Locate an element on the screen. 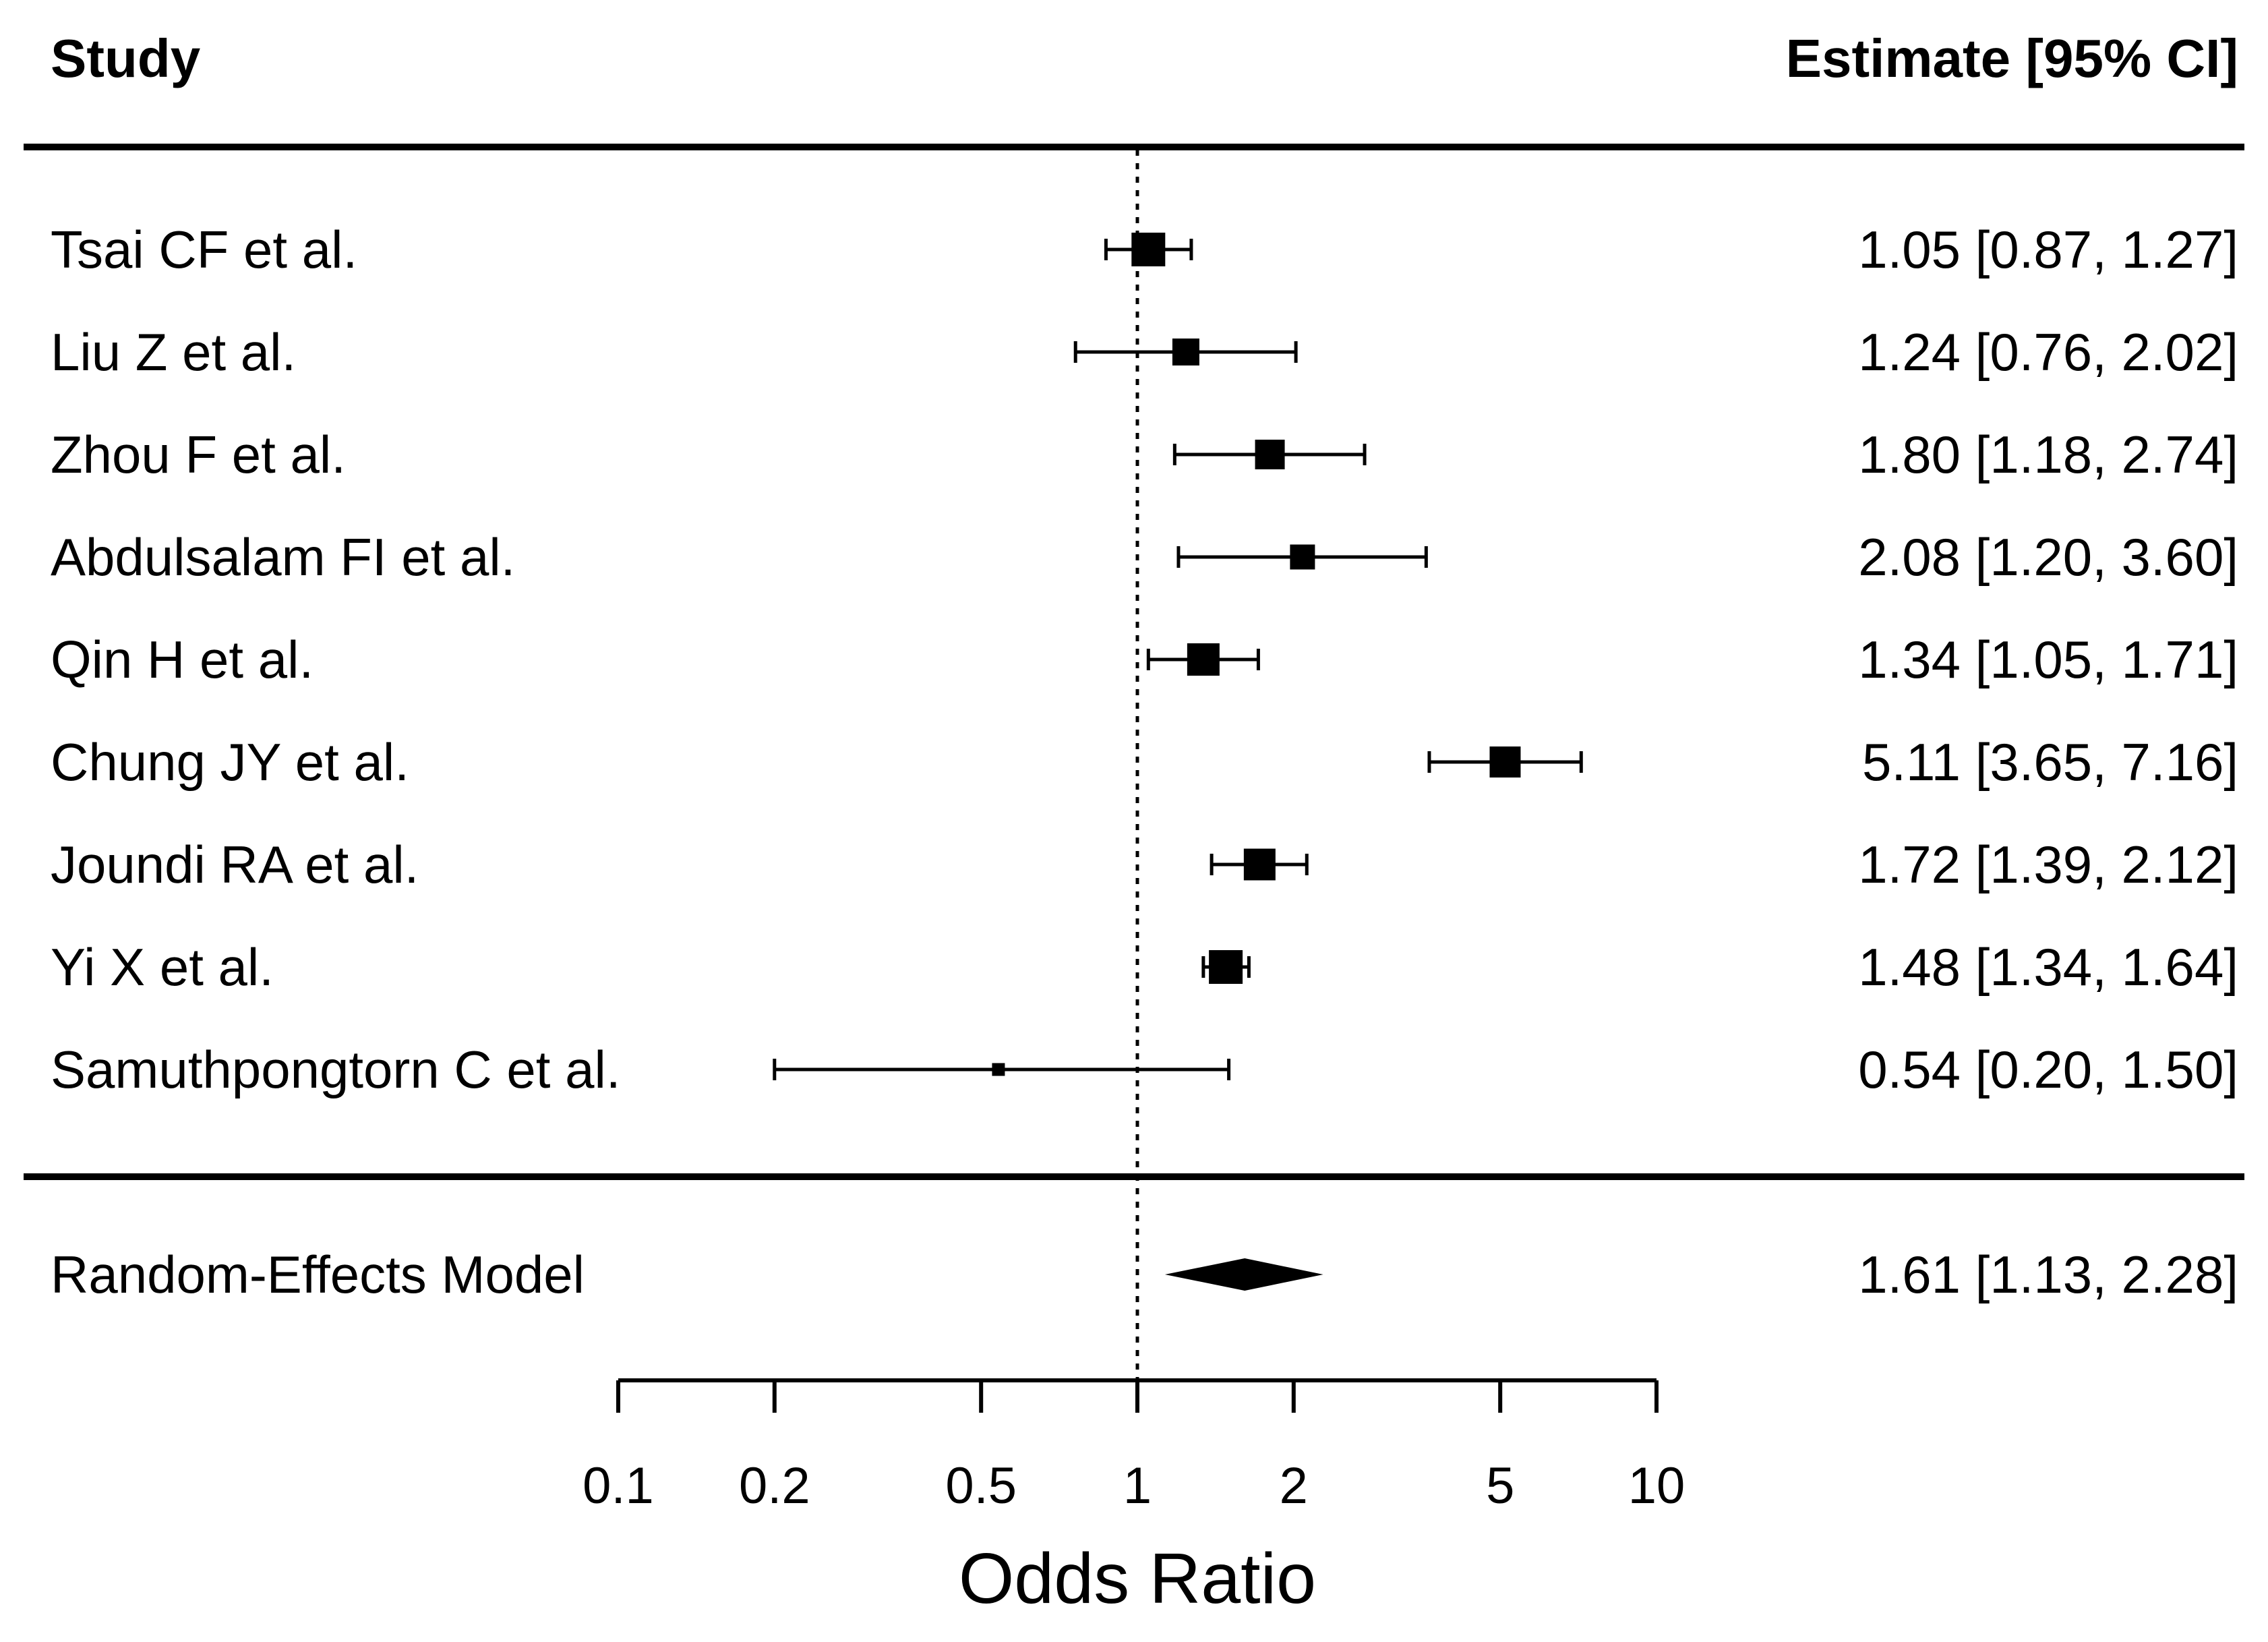 The height and width of the screenshot is (1642, 2268). study-label: Tsai CF et al. is located at coordinates (204, 250).